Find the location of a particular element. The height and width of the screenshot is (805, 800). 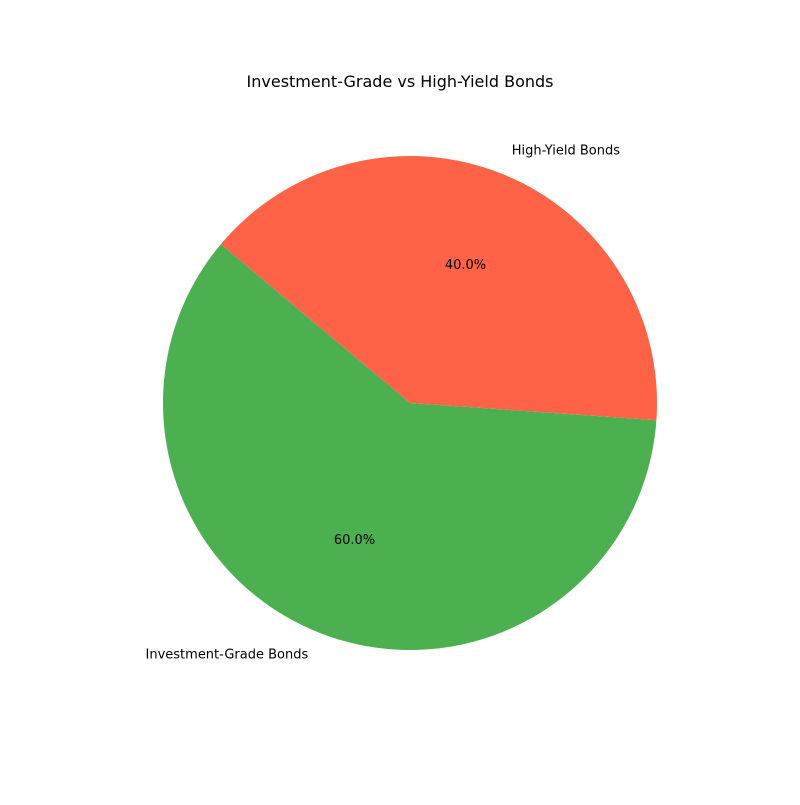

chart-title: Investment-Grade vs High-Yield Bonds is located at coordinates (400, 81).